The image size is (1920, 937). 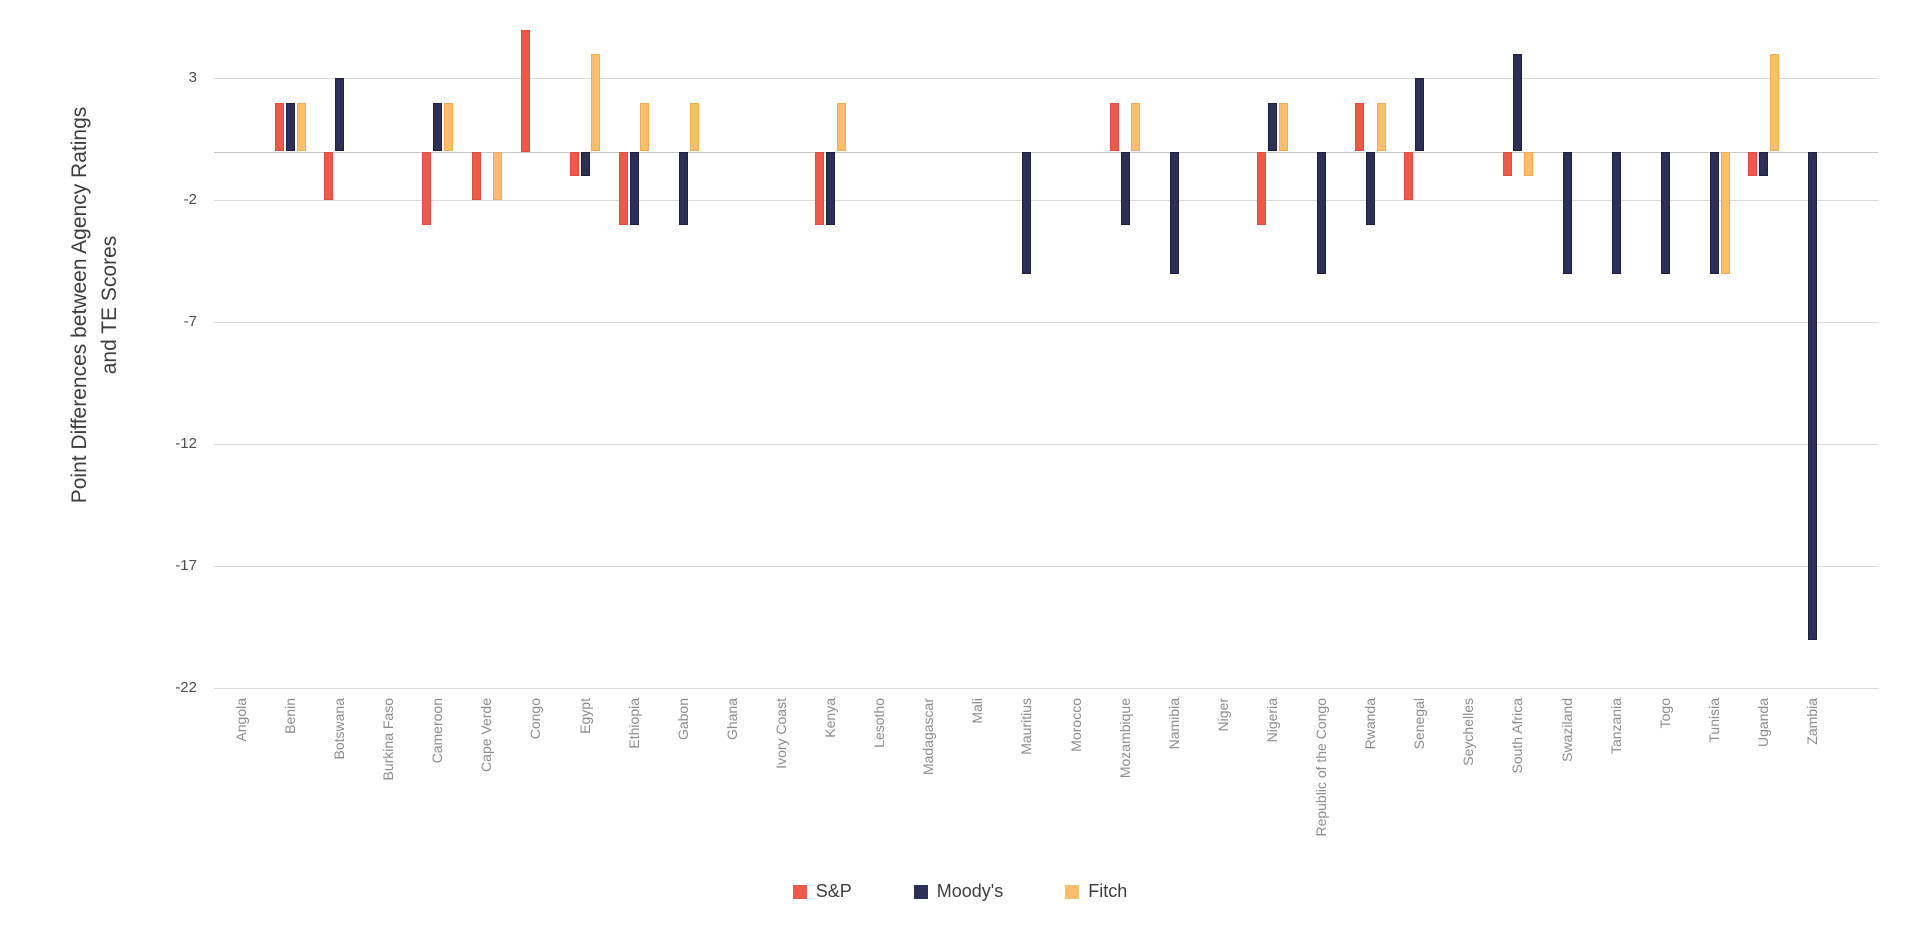 What do you see at coordinates (799, 891) in the screenshot?
I see `legend-swatch-s-p` at bounding box center [799, 891].